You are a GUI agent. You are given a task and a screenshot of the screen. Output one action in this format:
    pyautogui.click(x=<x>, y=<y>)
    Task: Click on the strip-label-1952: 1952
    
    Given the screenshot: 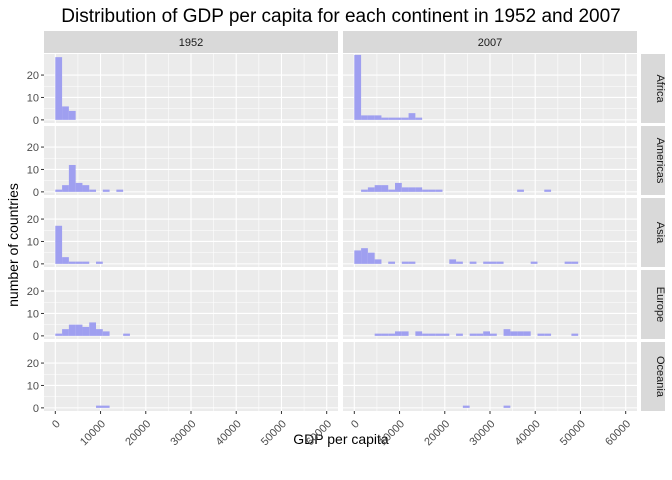 What is the action you would take?
    pyautogui.click(x=191, y=43)
    